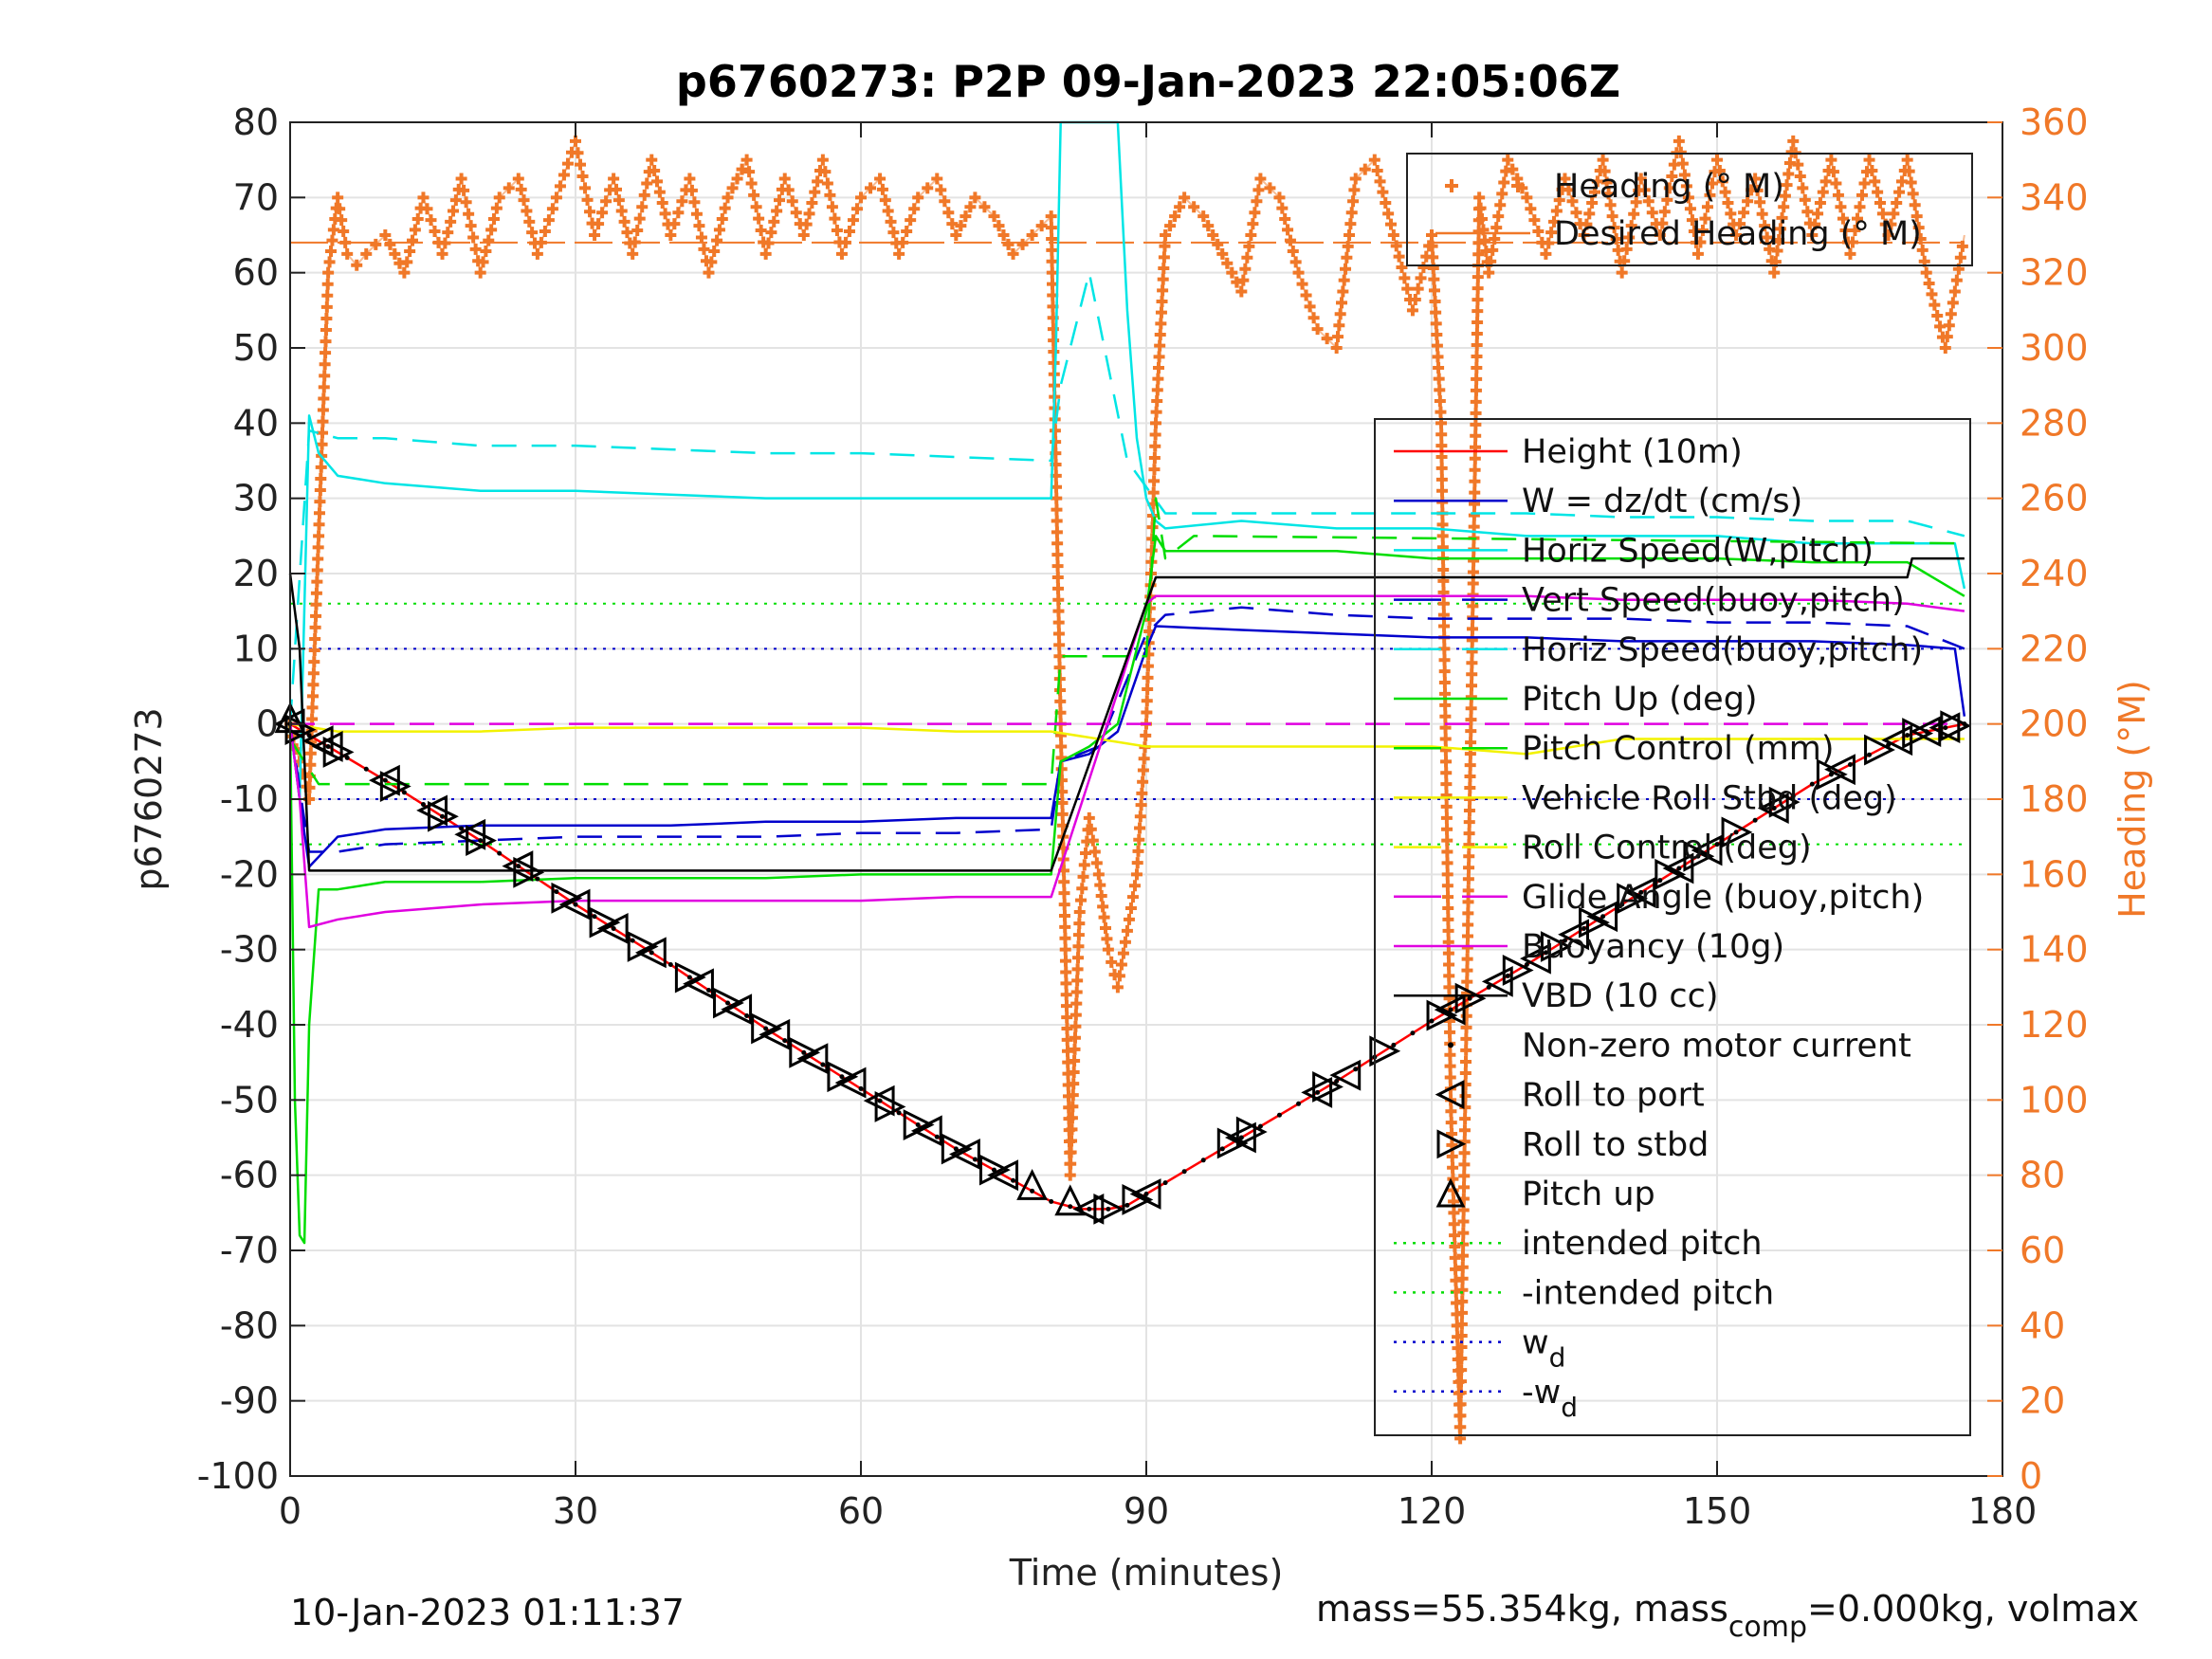 Image resolution: width=2212 pixels, height=1659 pixels. What do you see at coordinates (1450, 1045) in the screenshot?
I see `legend-swatch-motor-current` at bounding box center [1450, 1045].